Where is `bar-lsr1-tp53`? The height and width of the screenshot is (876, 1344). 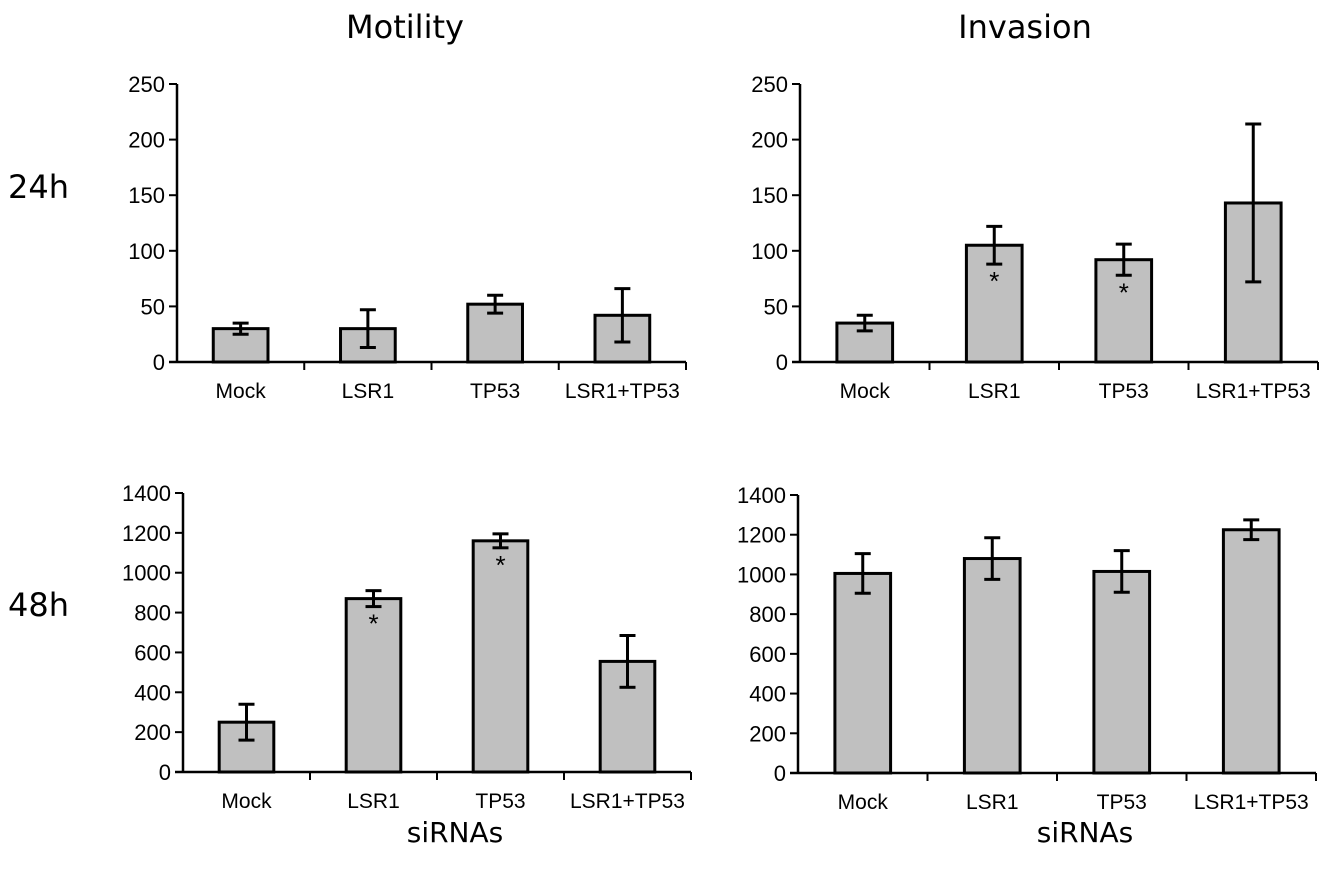 bar-lsr1-tp53 is located at coordinates (1251, 651).